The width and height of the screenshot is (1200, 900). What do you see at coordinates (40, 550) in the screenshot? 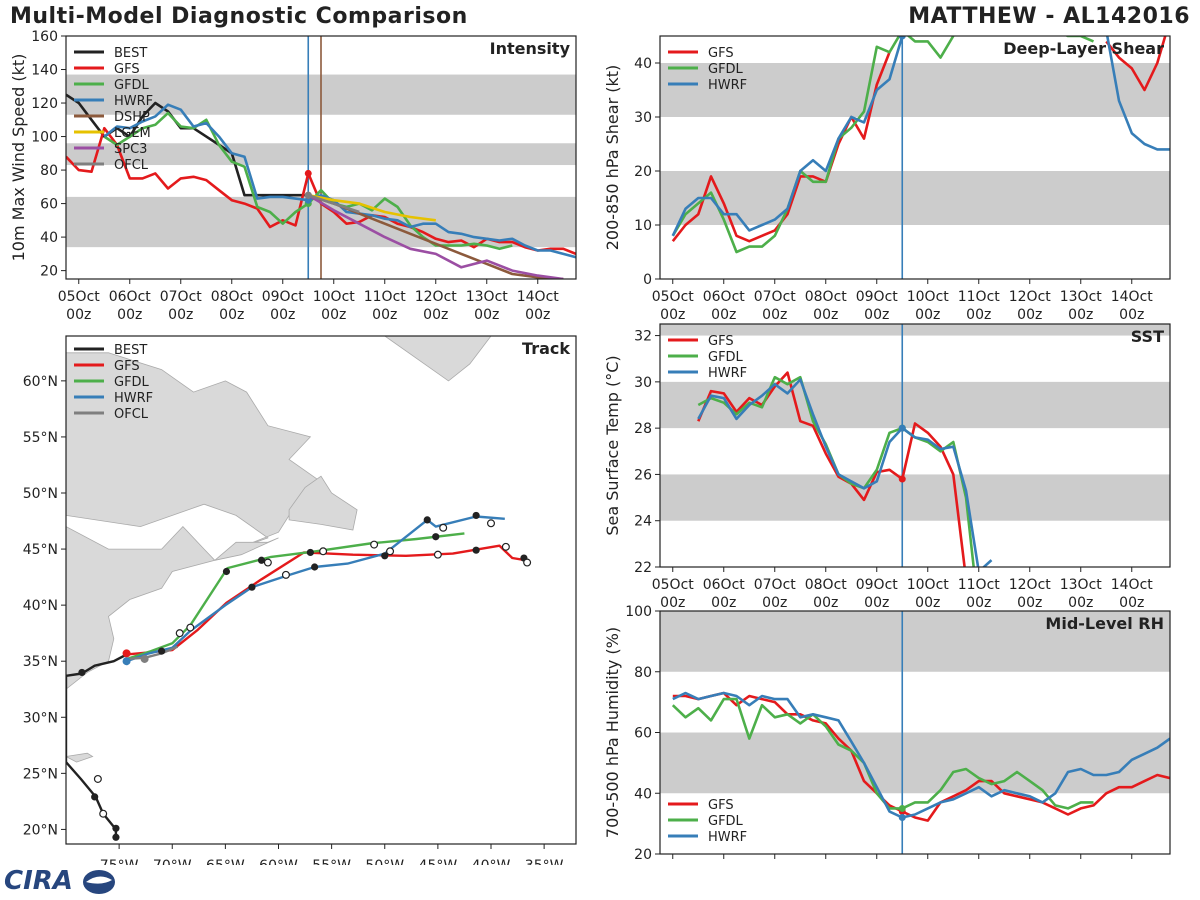
I see `lat-tick-label: 45°N` at bounding box center [40, 550].